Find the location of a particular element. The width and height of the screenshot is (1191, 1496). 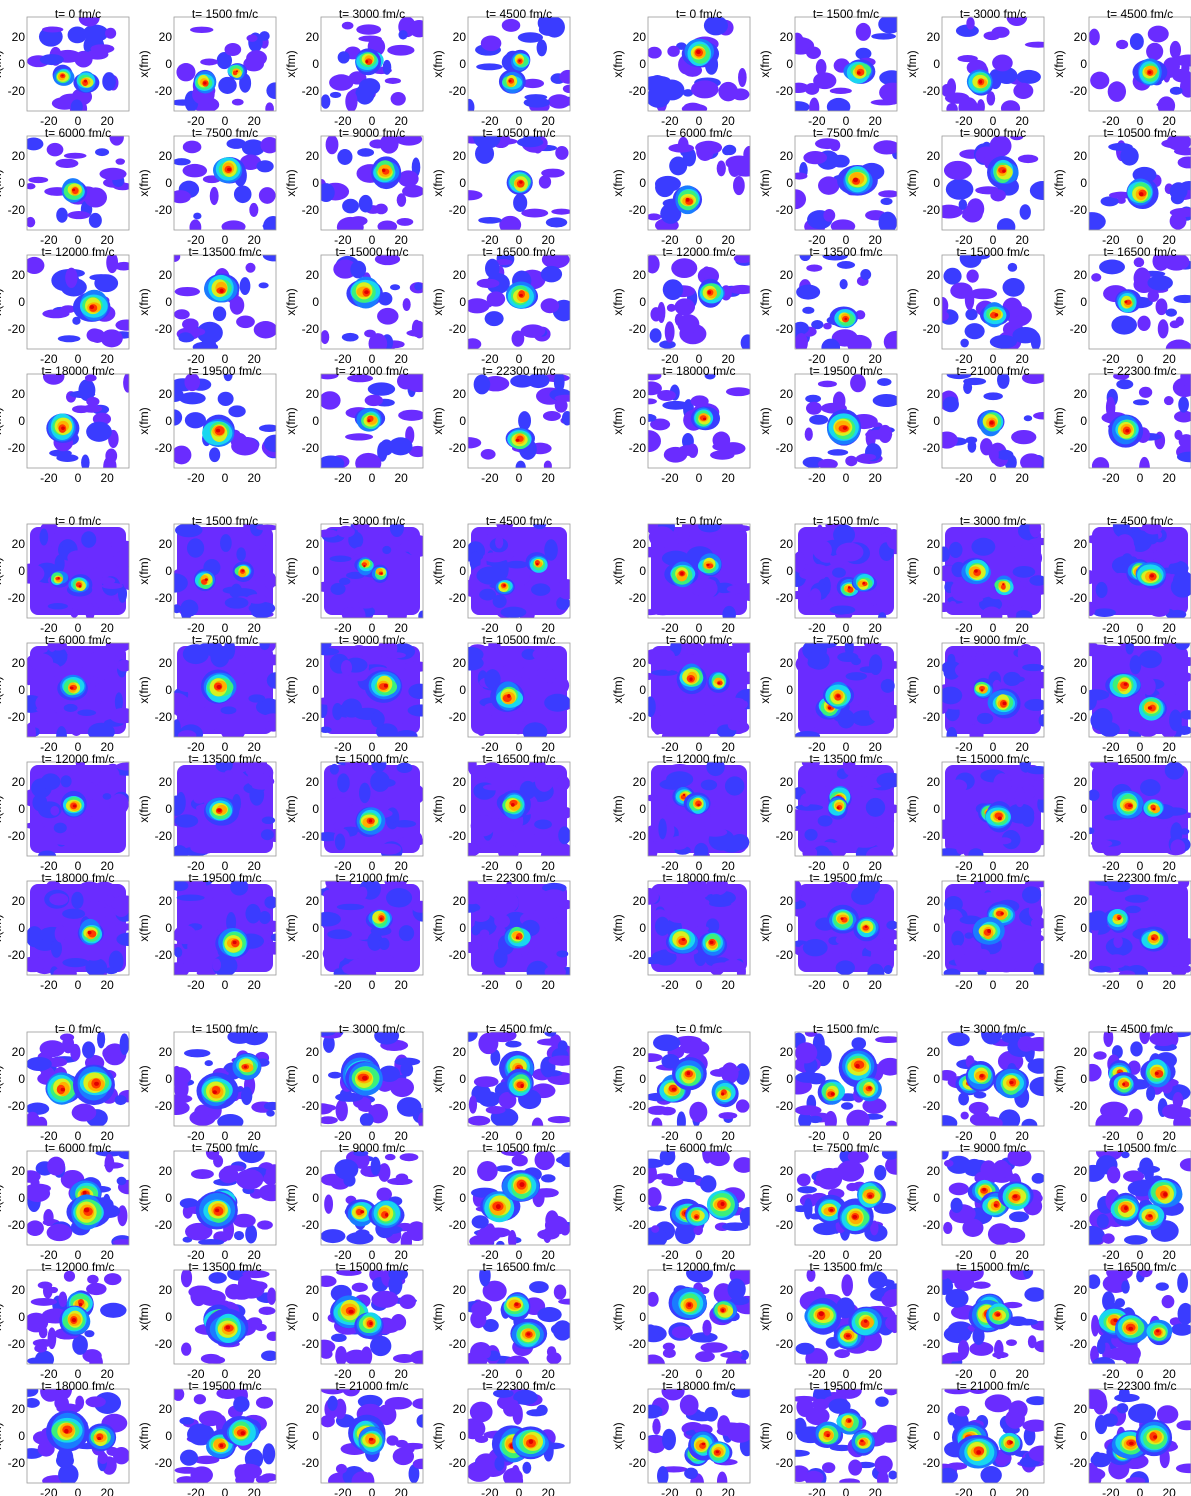

panel-title: t= 0 fm/c is located at coordinates (78, 521).